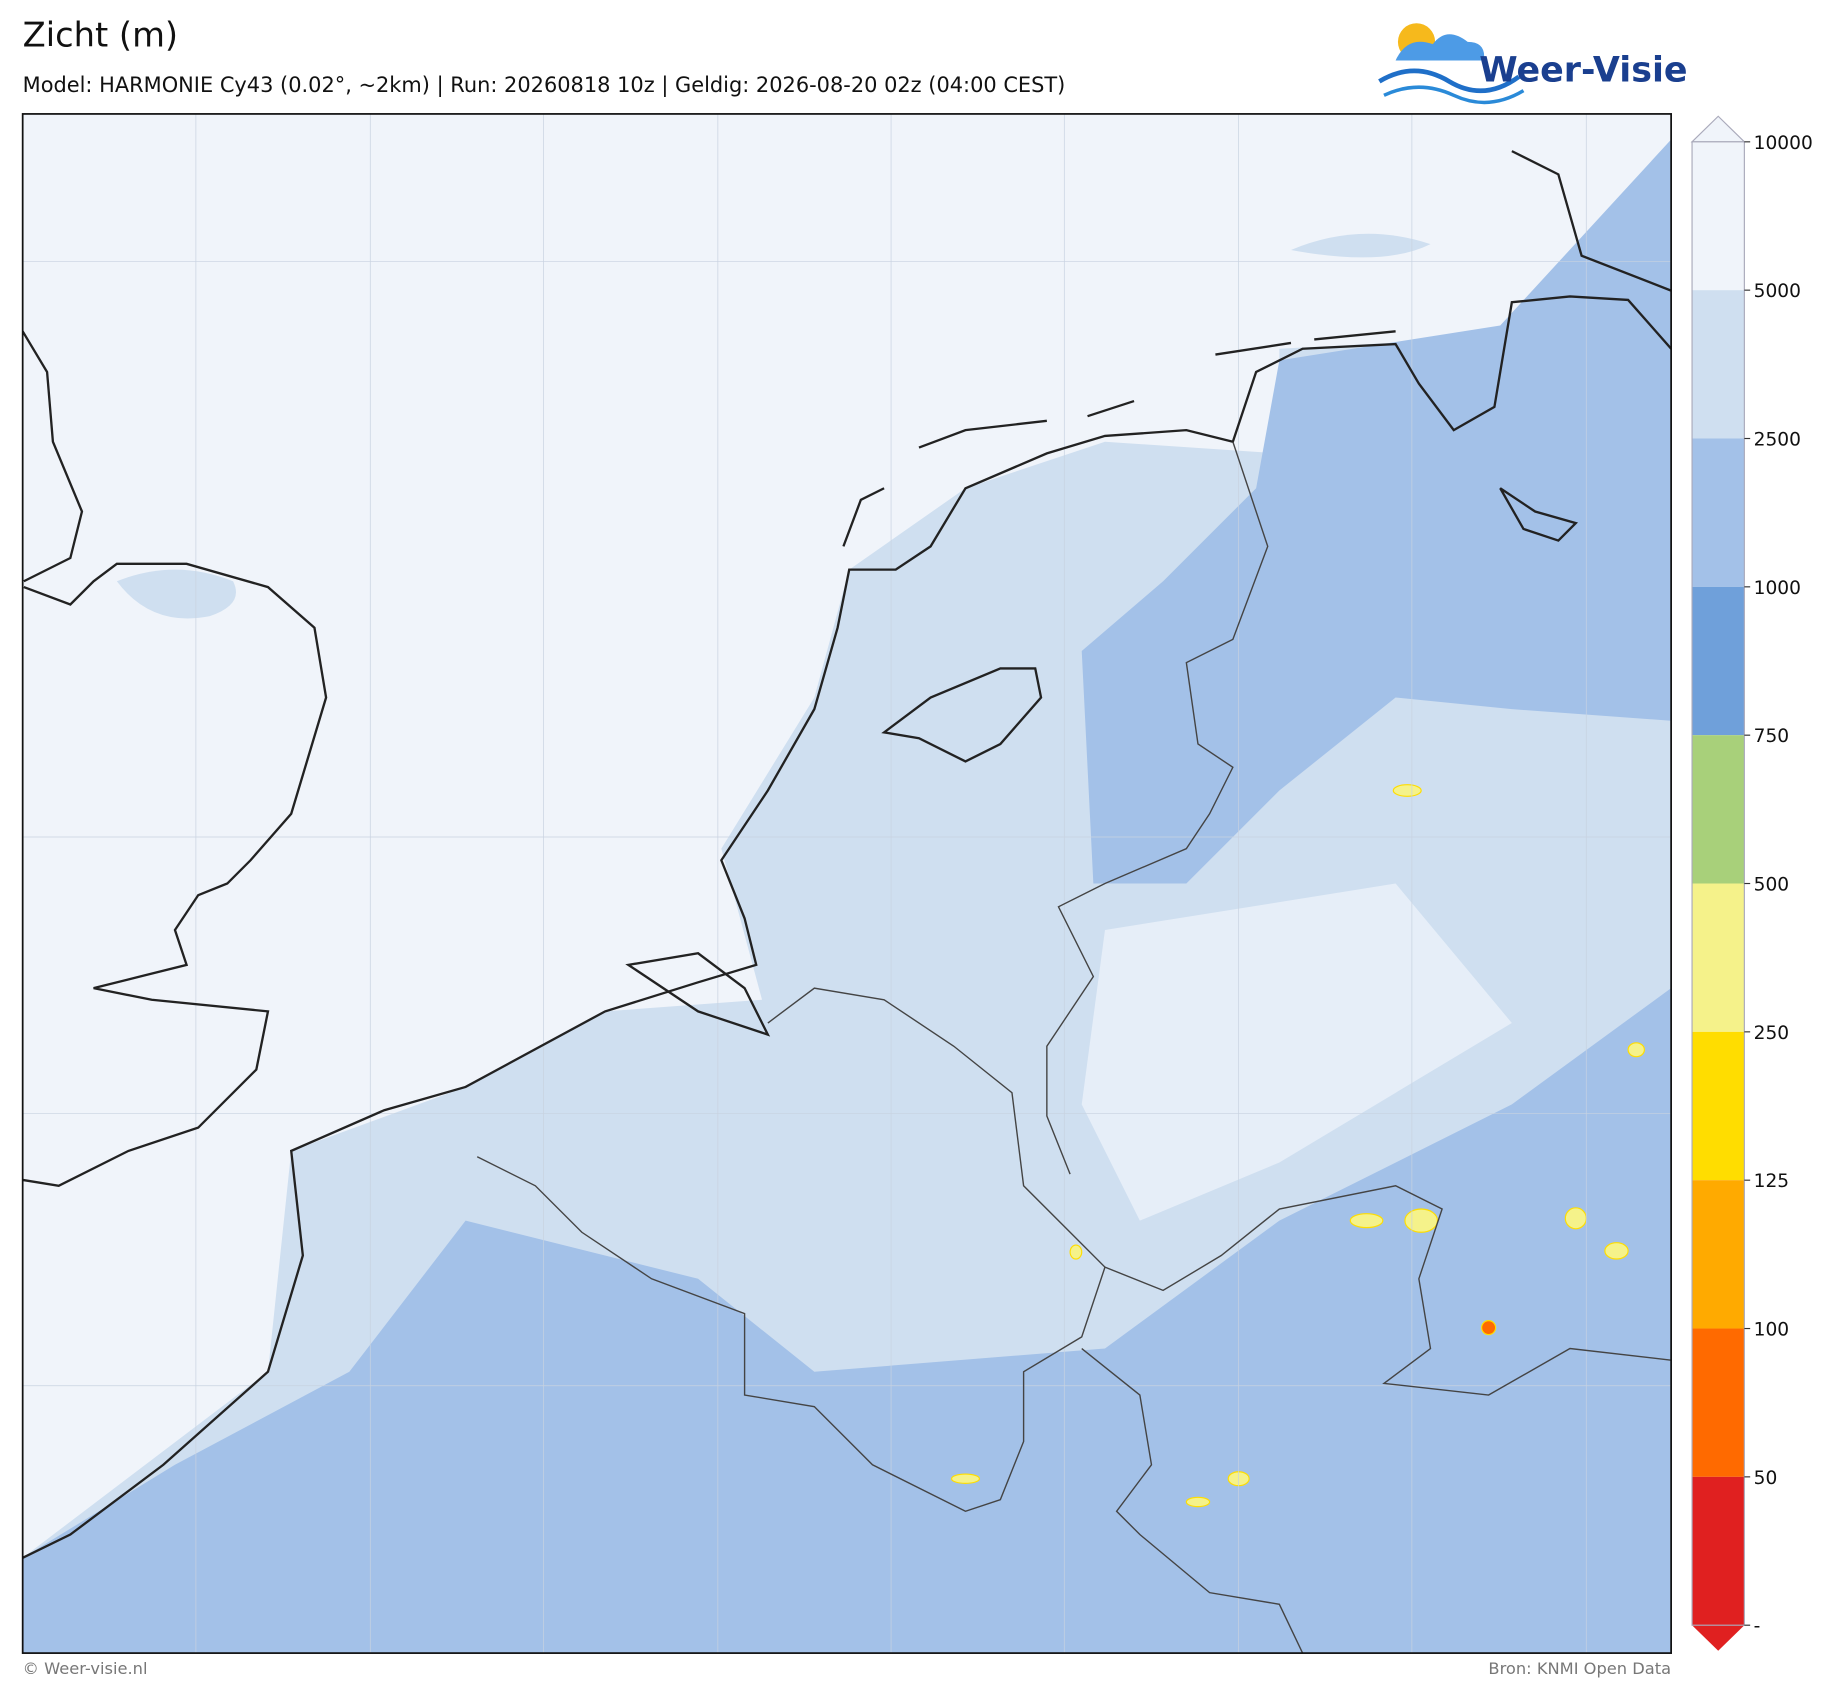 The height and width of the screenshot is (1681, 1824). Describe the element at coordinates (1766, 1478) in the screenshot. I see `colorbar-tick-label: 50` at that location.